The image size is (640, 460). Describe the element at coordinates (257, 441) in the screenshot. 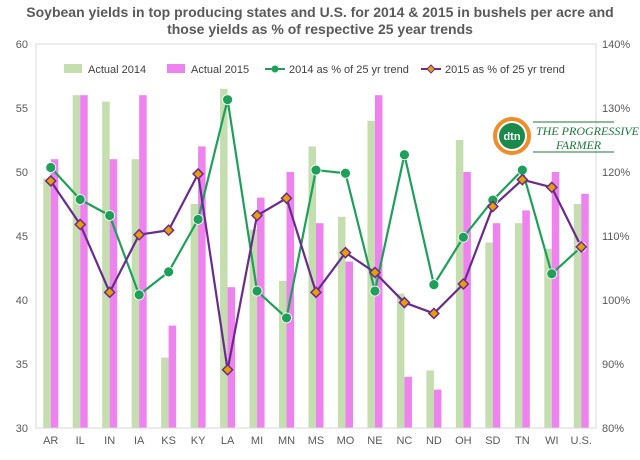

I see `x-tick-label: MI` at that location.